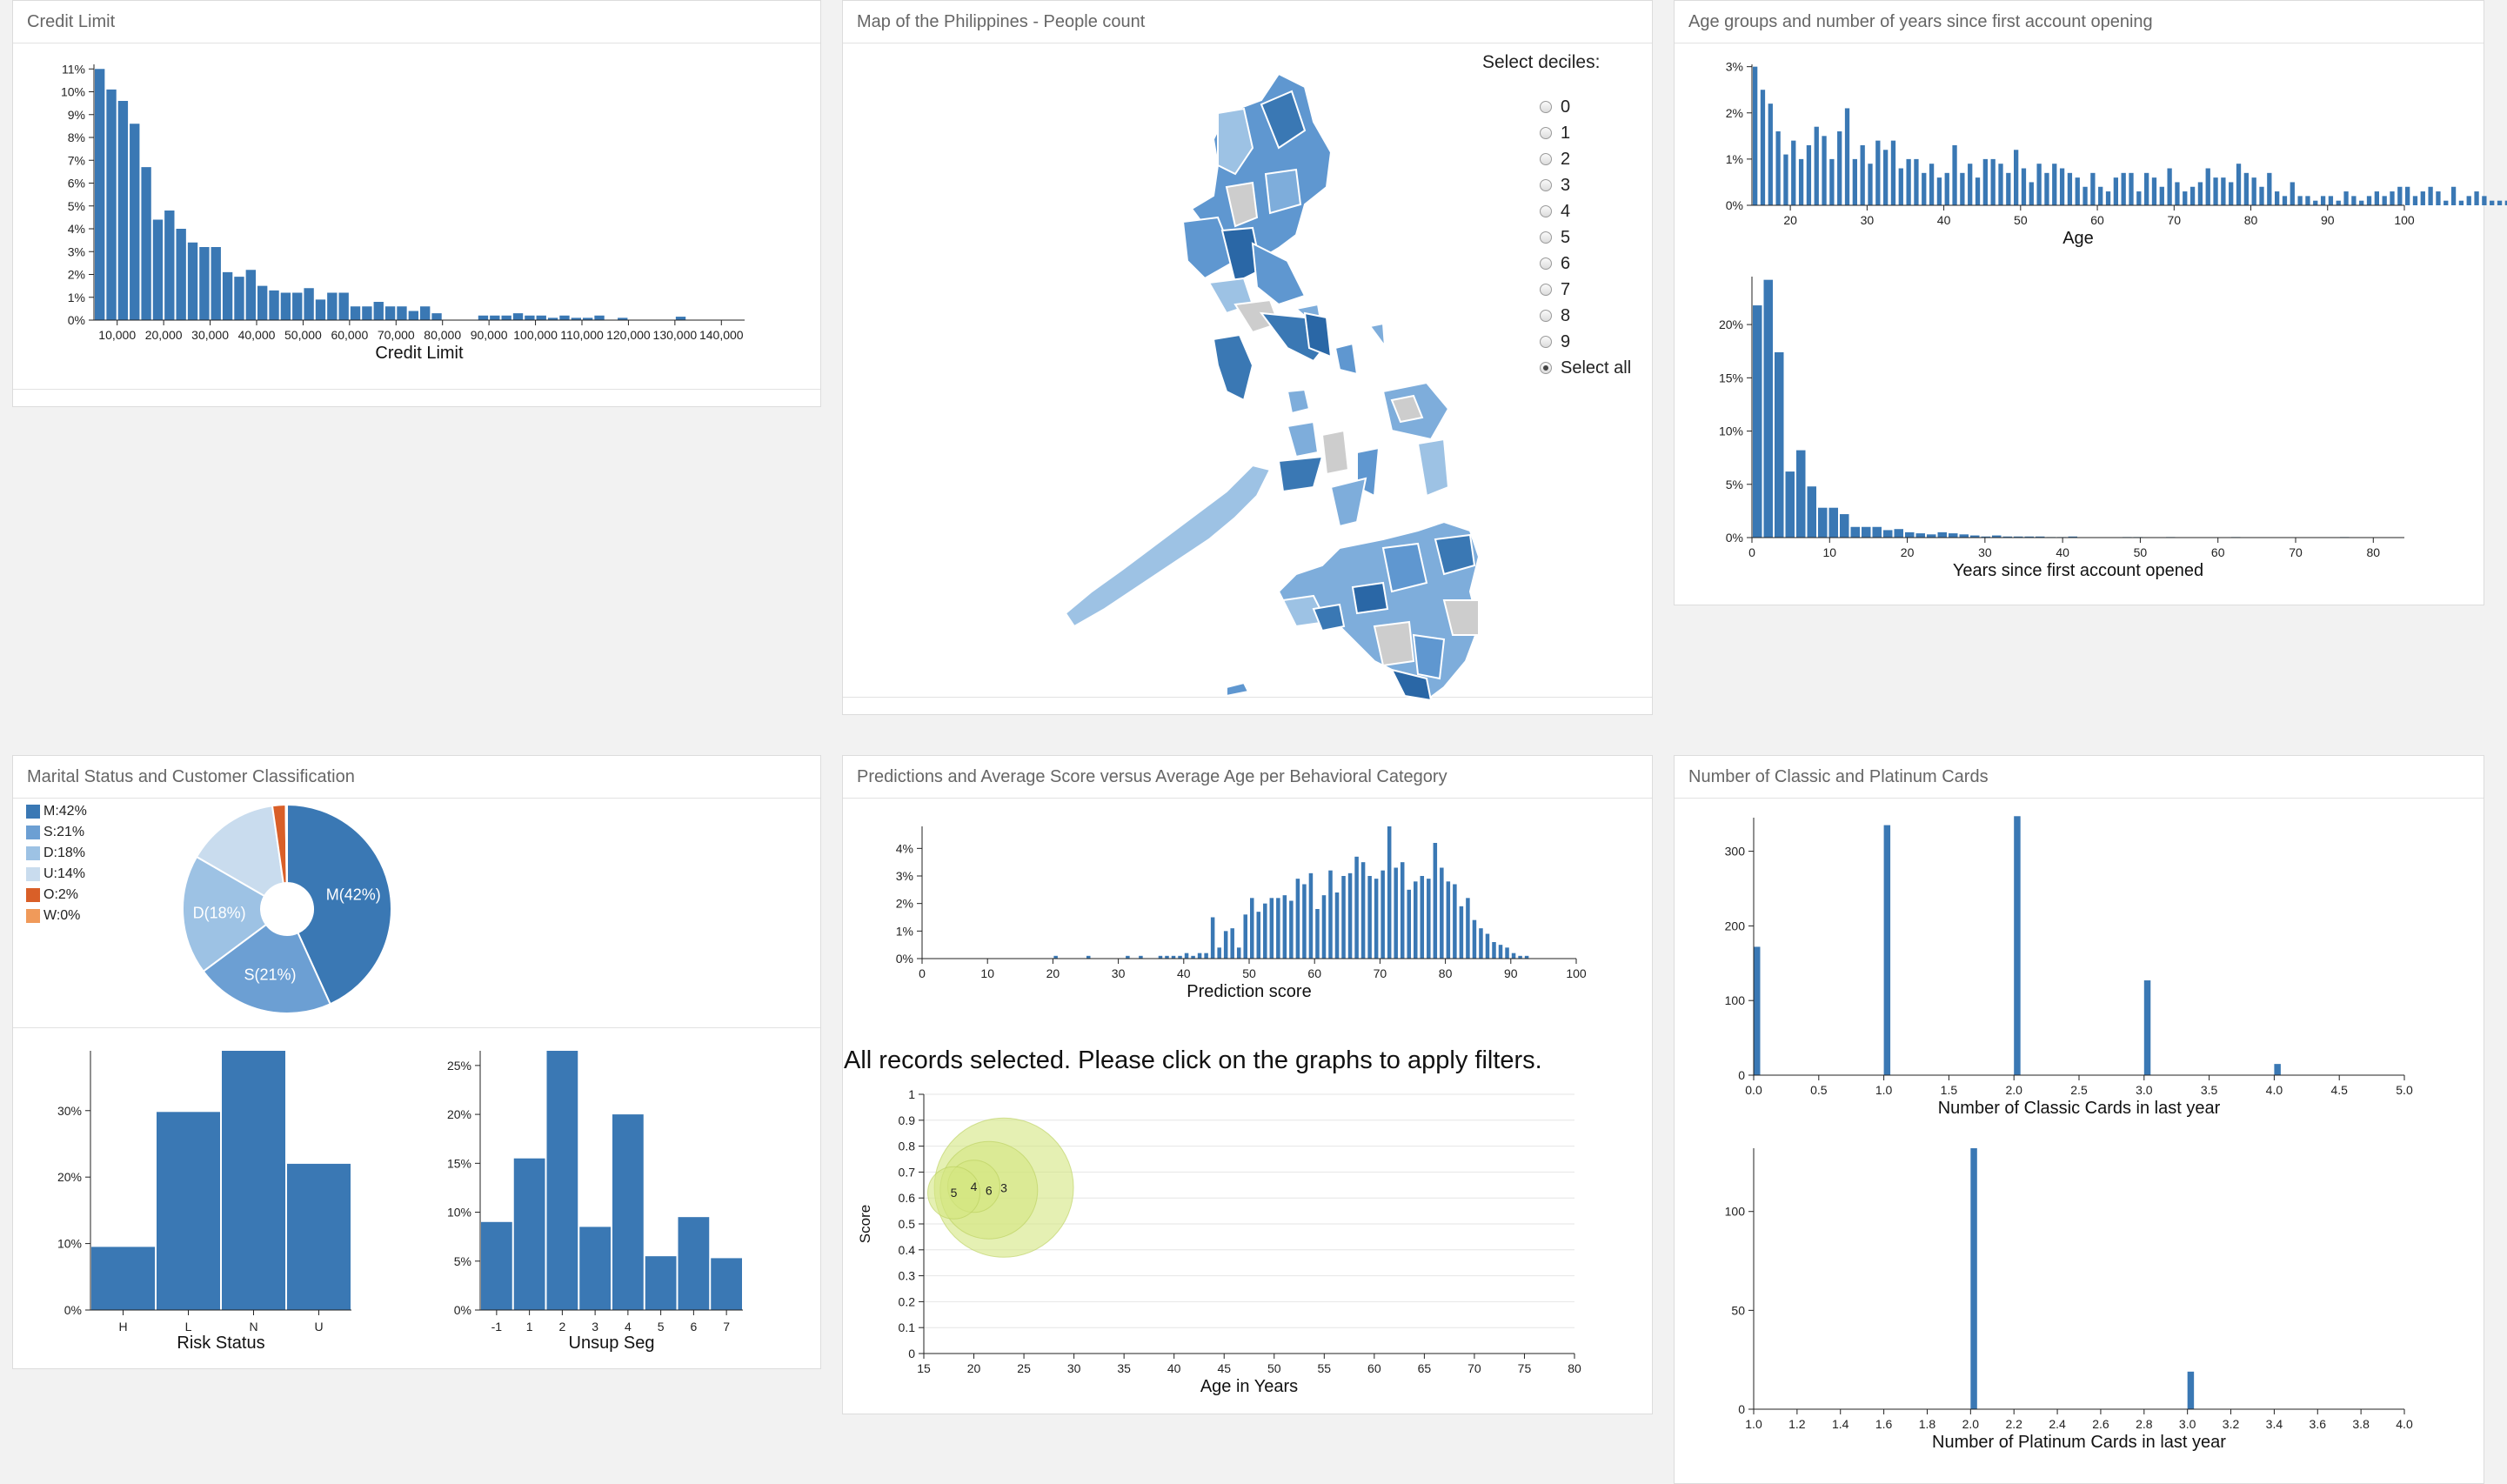 The height and width of the screenshot is (1484, 2507). What do you see at coordinates (1555, 342) in the screenshot?
I see `decile-option: 9` at bounding box center [1555, 342].